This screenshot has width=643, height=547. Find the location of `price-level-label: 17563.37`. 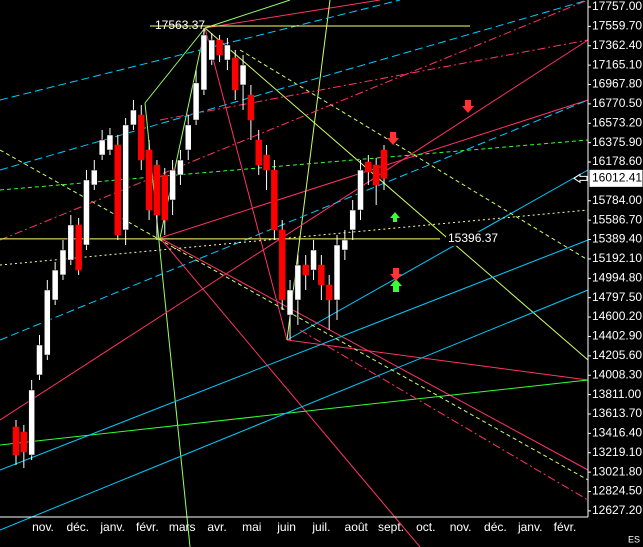

price-level-label: 17563.37 is located at coordinates (180, 25).